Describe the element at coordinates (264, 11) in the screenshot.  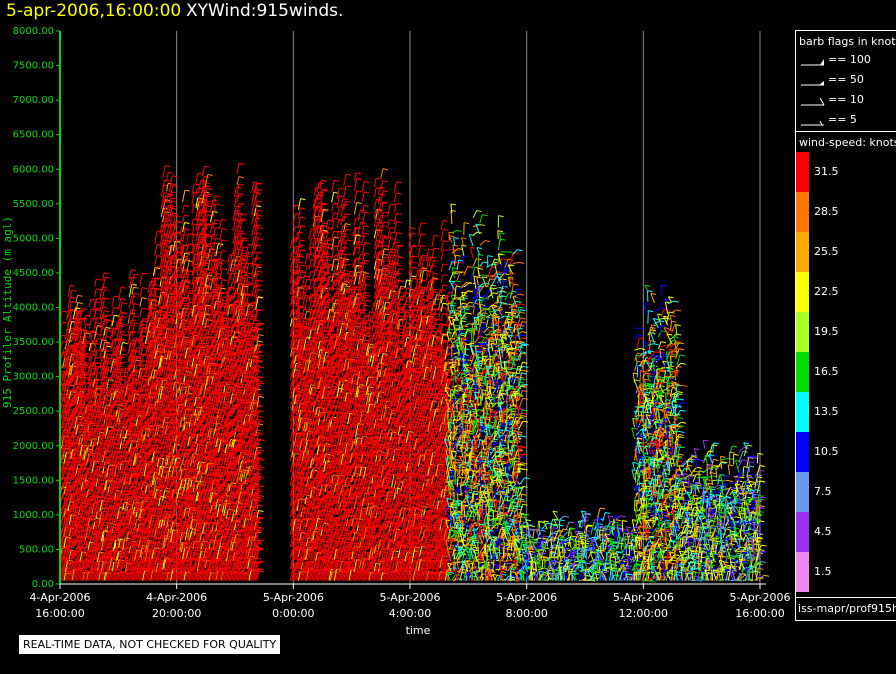
I see `chart-title-name: XYWind:915winds.` at that location.